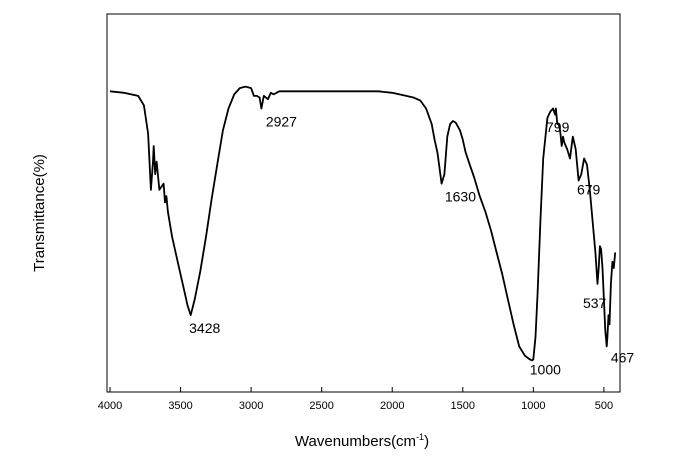 The height and width of the screenshot is (464, 691). What do you see at coordinates (533, 406) in the screenshot?
I see `x-tick-label: 1000` at bounding box center [533, 406].